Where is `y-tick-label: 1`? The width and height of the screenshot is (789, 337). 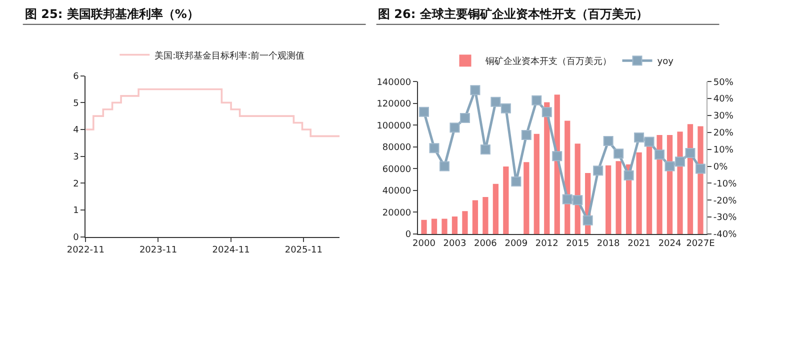 y-tick-label: 1 is located at coordinates (76, 211).